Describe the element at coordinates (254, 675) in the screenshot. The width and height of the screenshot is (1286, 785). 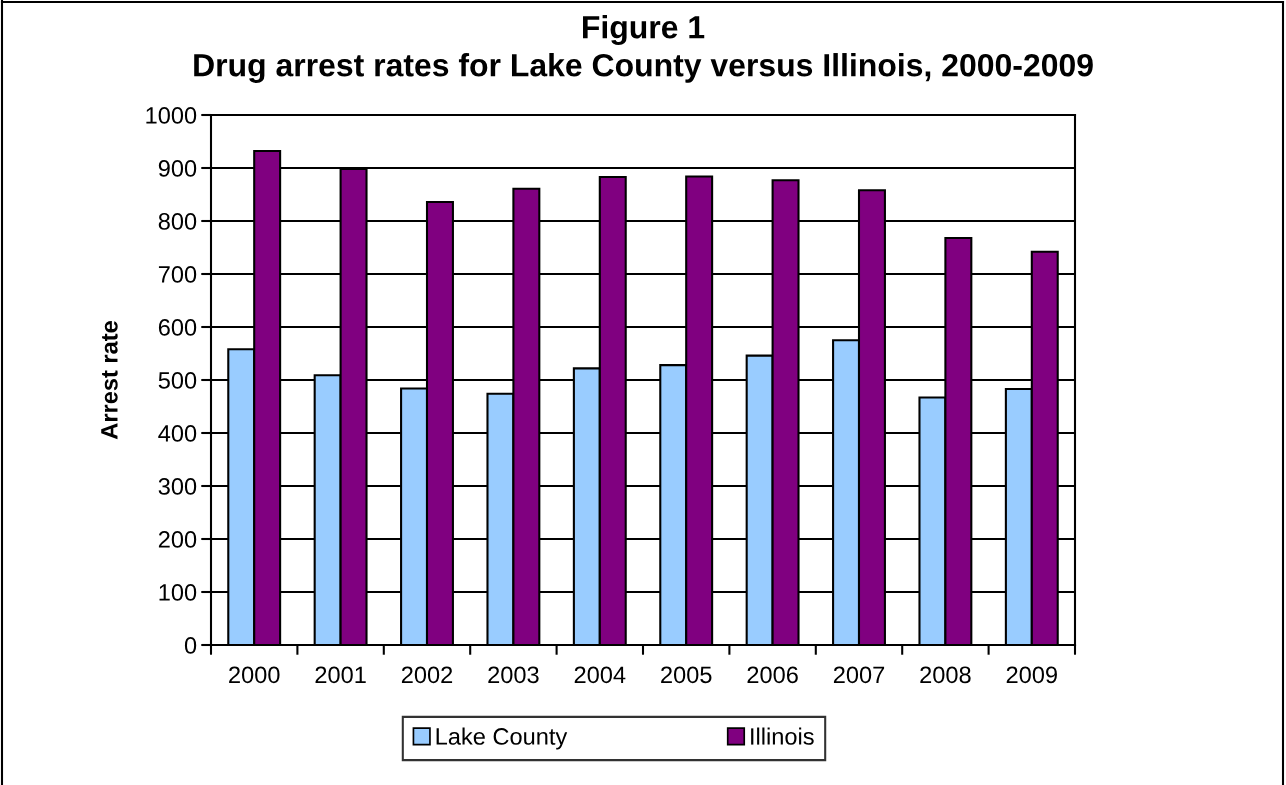
I see `x-tick-label: 2000` at that location.